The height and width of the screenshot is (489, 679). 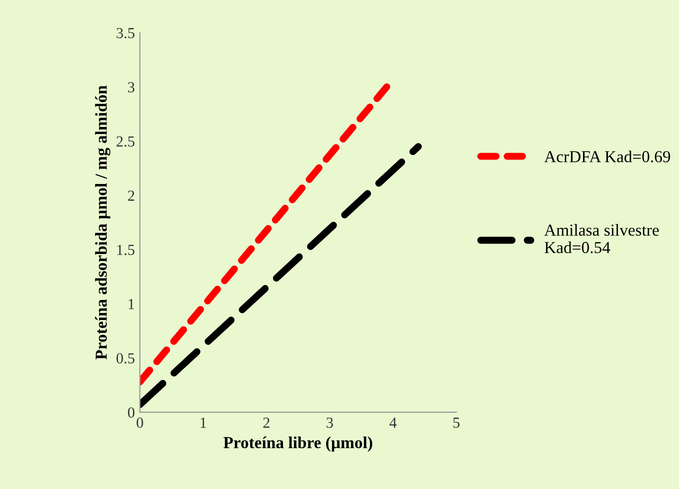 I want to click on y-tick-label: 2.5, so click(x=125, y=141).